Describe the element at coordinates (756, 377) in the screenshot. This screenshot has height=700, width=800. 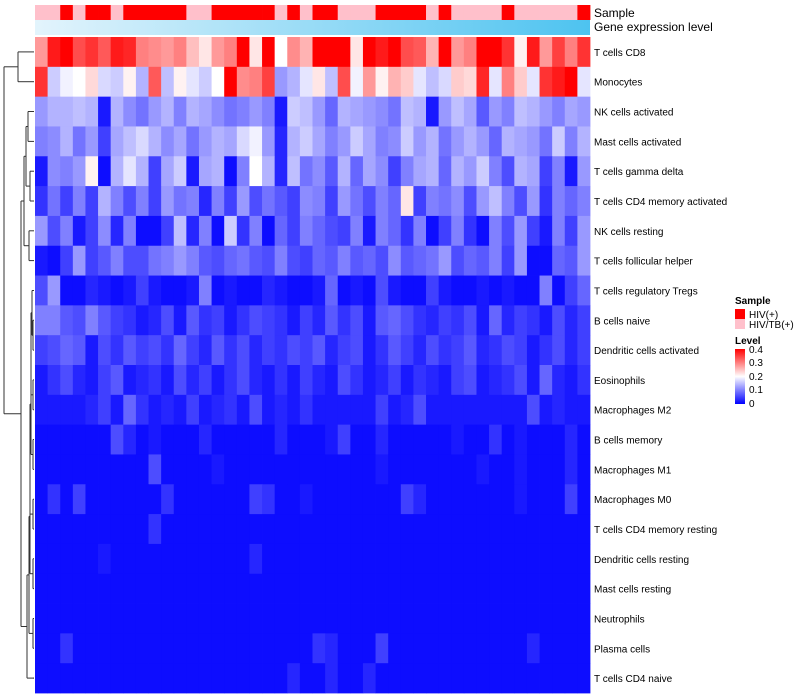
I see `level-tick-0-2: 0.2` at that location.